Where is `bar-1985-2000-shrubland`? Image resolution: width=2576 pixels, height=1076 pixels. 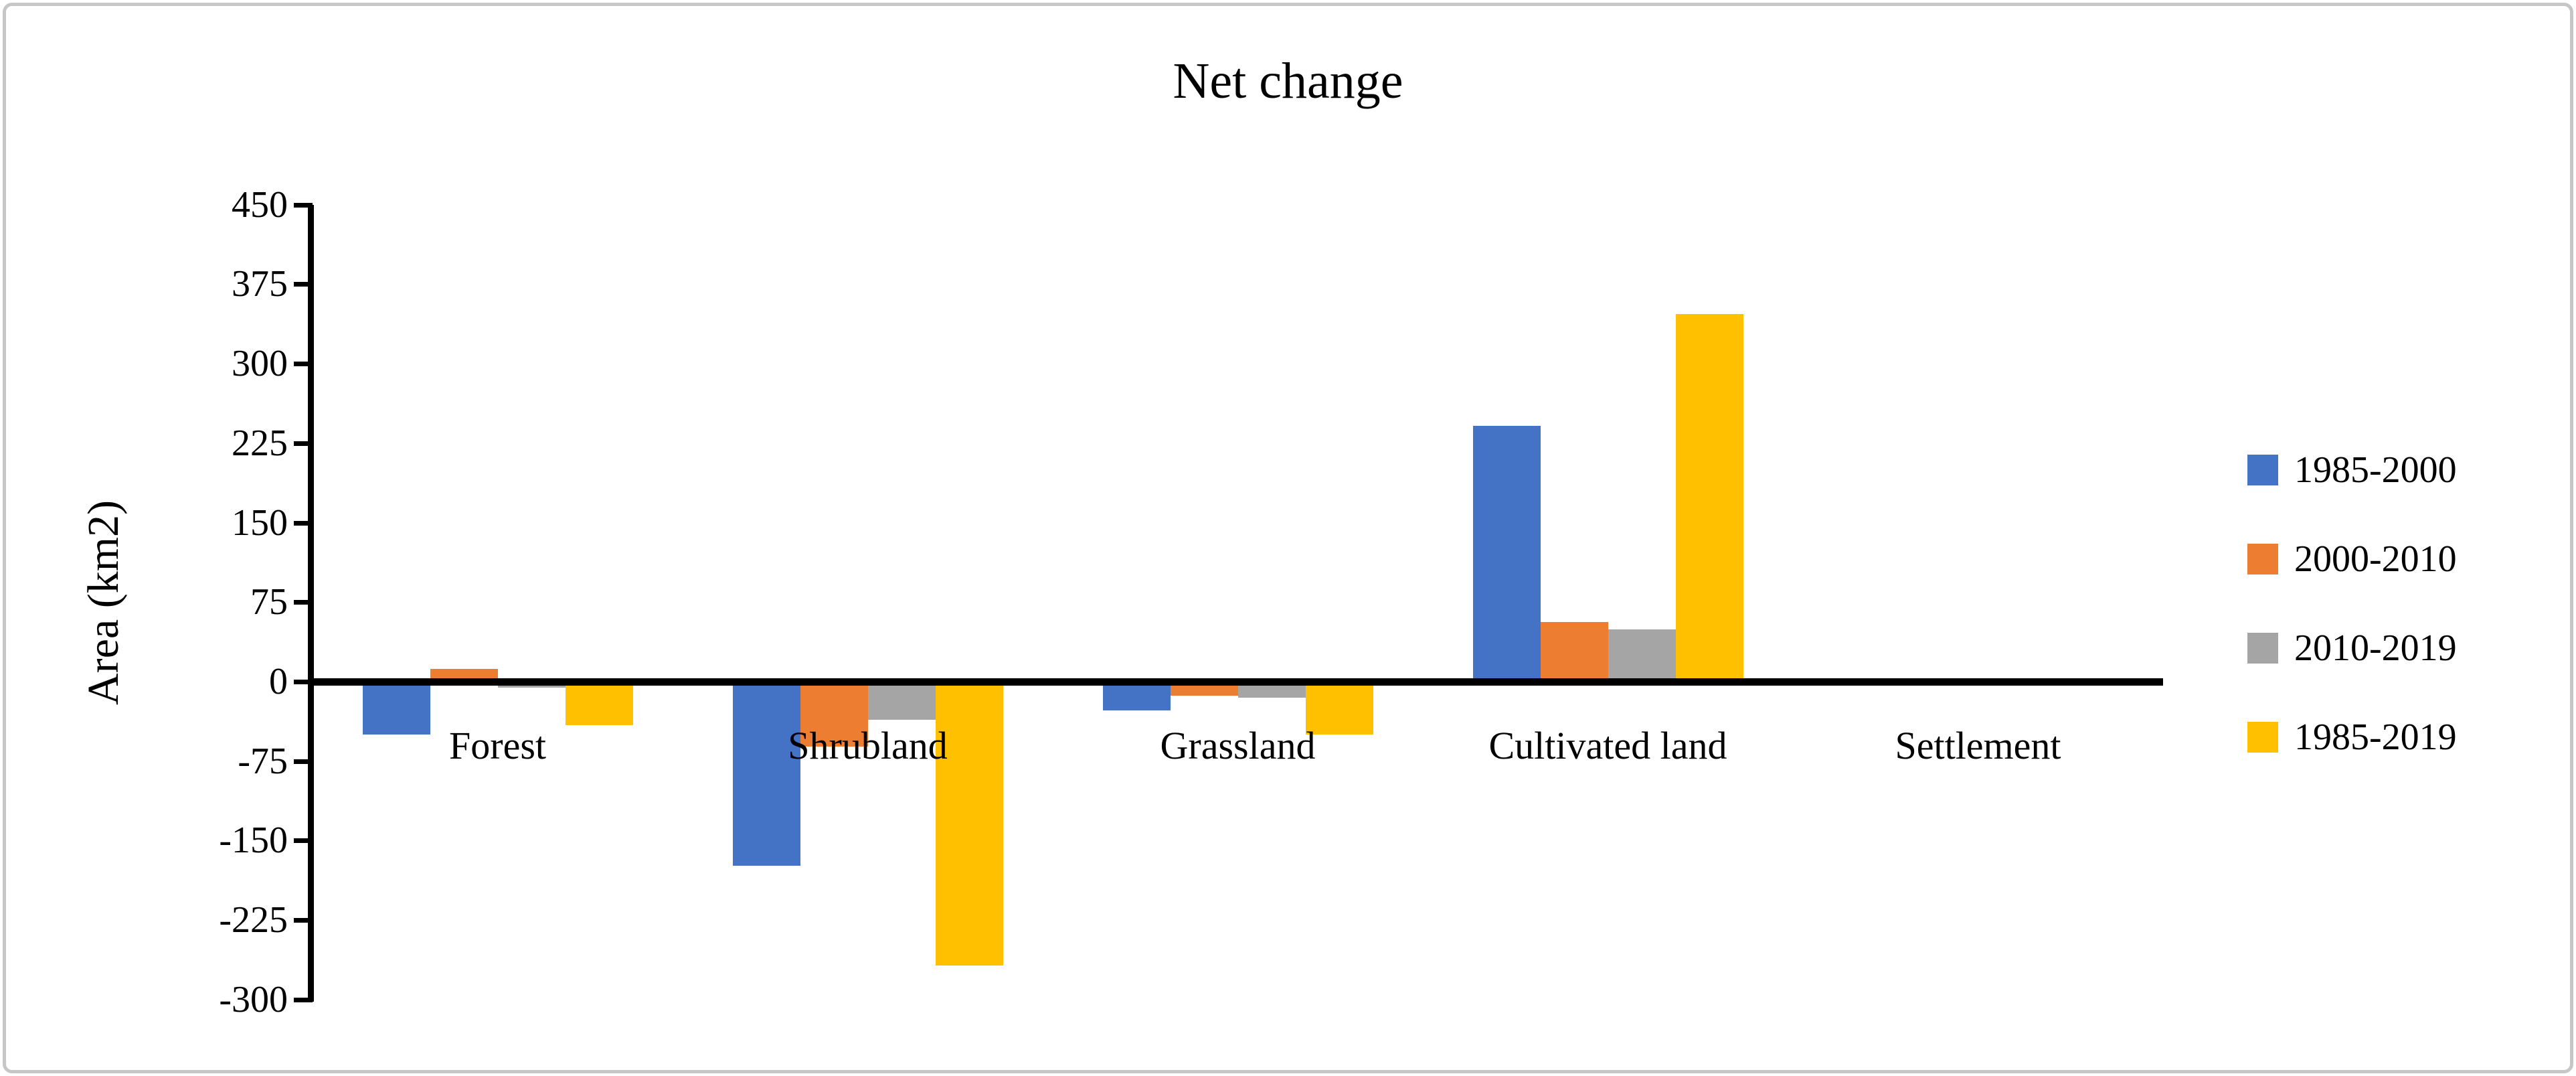
bar-1985-2000-shrubland is located at coordinates (766, 774).